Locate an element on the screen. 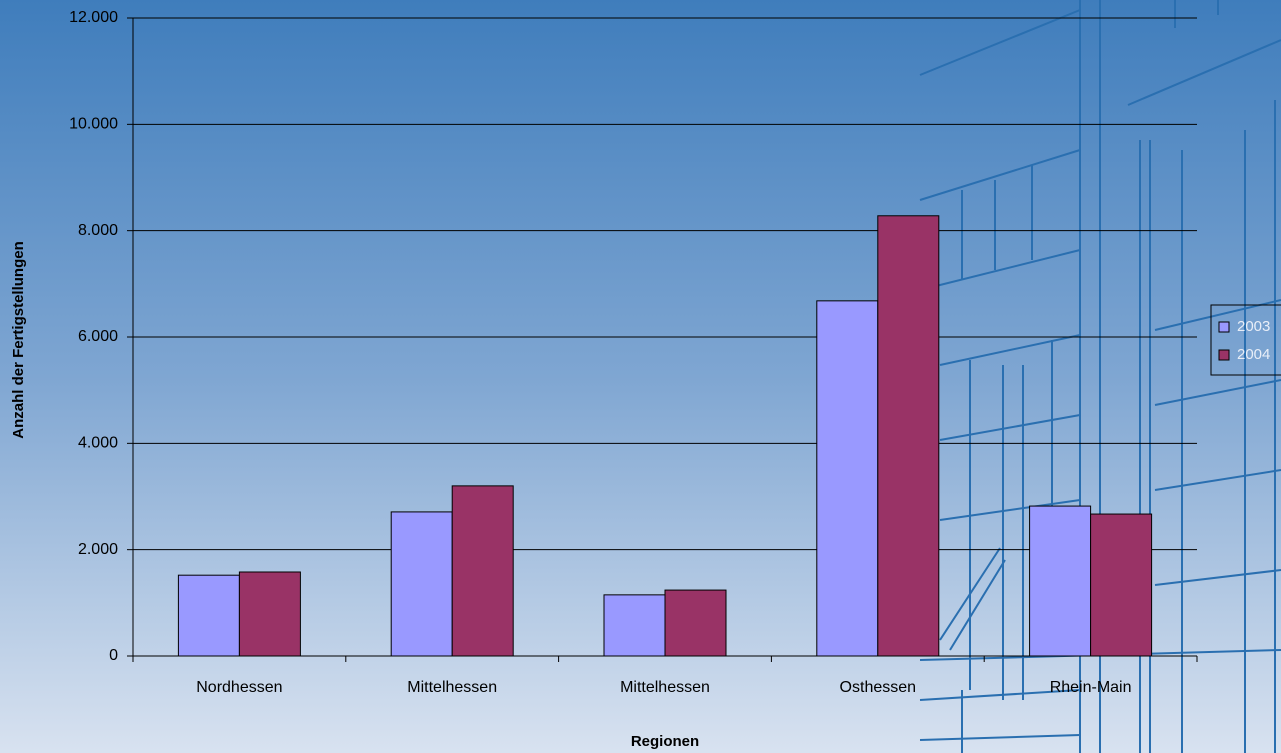 The image size is (1281, 753). legend: 2003 2004 is located at coordinates (1245, 340).